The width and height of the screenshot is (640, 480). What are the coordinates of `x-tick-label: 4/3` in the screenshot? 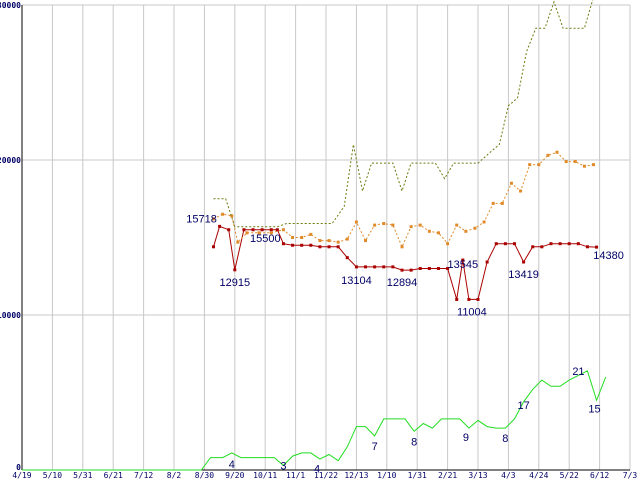 It's located at (508, 475).